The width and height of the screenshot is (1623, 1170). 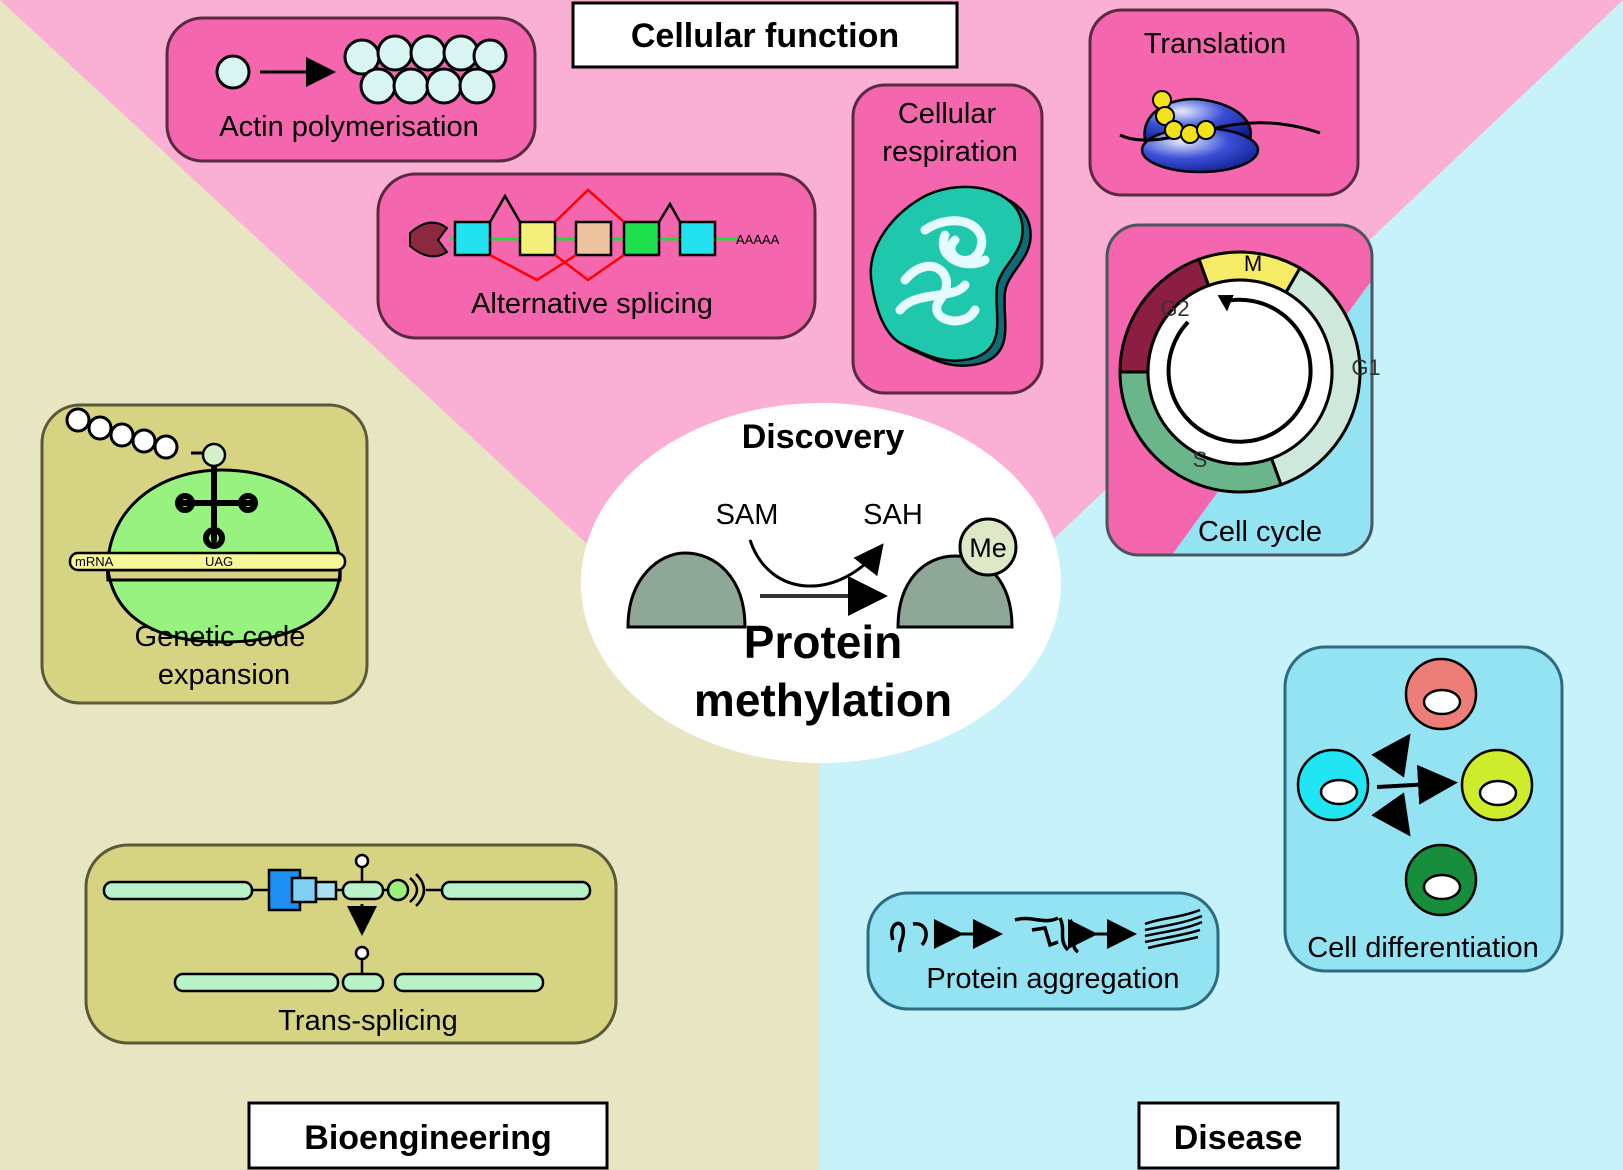 What do you see at coordinates (1052, 979) in the screenshot?
I see `protein-aggregation-label: Protein aggregation` at bounding box center [1052, 979].